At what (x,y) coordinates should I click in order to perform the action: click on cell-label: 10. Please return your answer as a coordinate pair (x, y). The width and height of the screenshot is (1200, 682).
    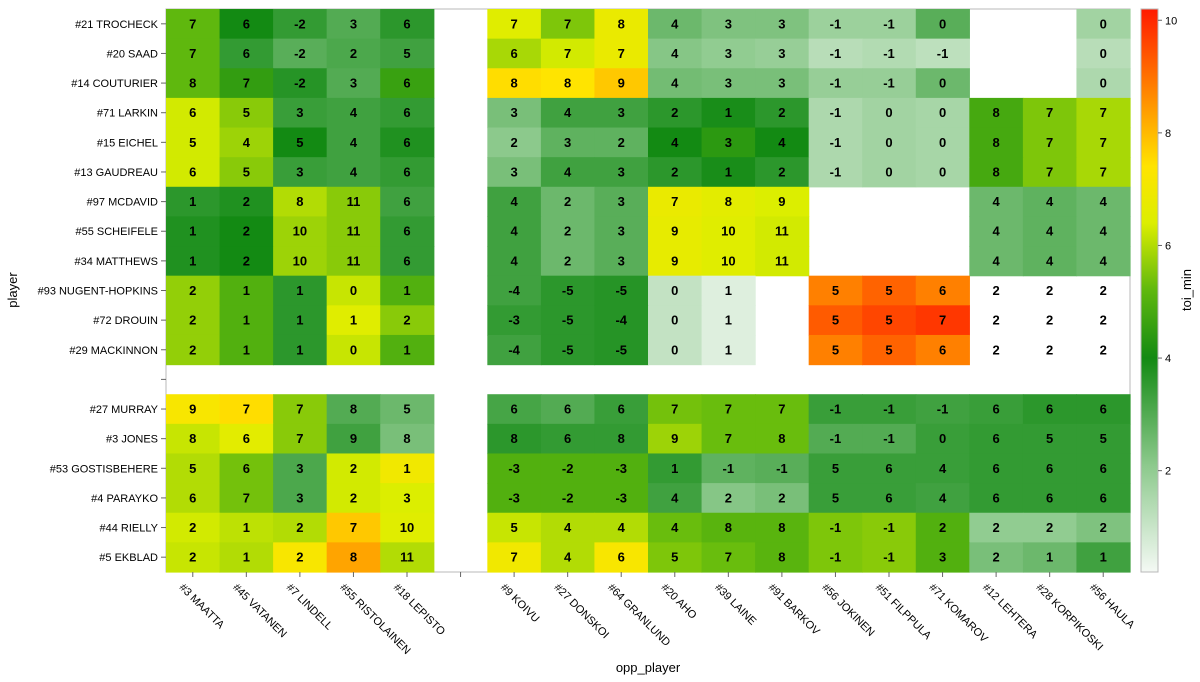
    Looking at the image, I should click on (300, 231).